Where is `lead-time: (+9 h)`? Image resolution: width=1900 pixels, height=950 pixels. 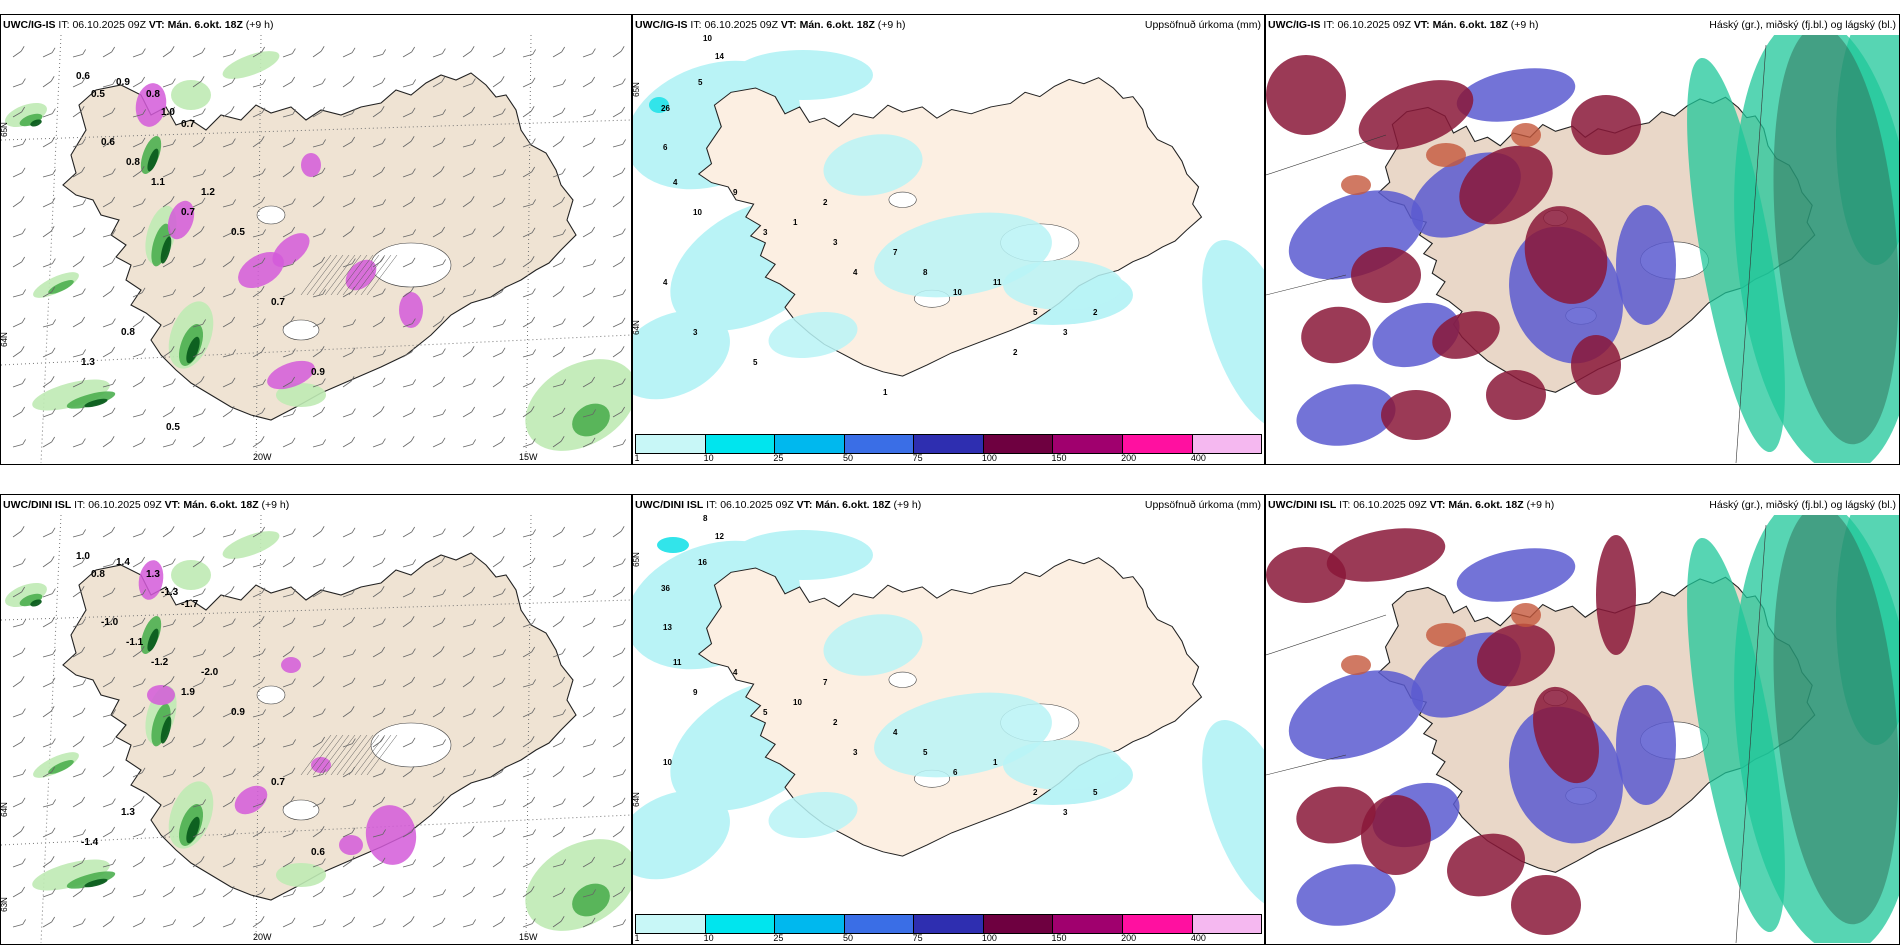 lead-time: (+9 h) is located at coordinates (891, 25).